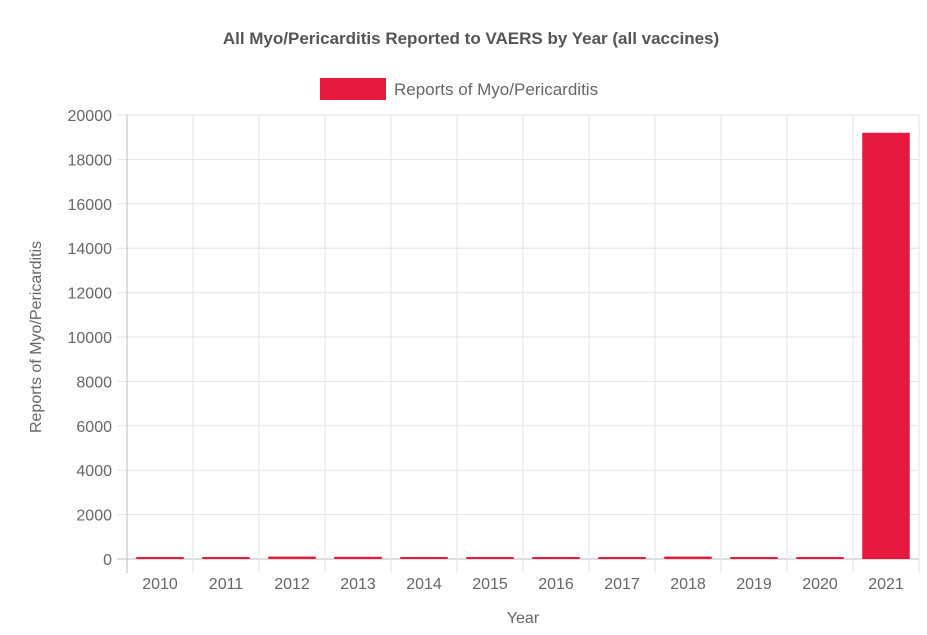 This screenshot has height=635, width=927. Describe the element at coordinates (90, 205) in the screenshot. I see `y-tick-label: 16000` at that location.